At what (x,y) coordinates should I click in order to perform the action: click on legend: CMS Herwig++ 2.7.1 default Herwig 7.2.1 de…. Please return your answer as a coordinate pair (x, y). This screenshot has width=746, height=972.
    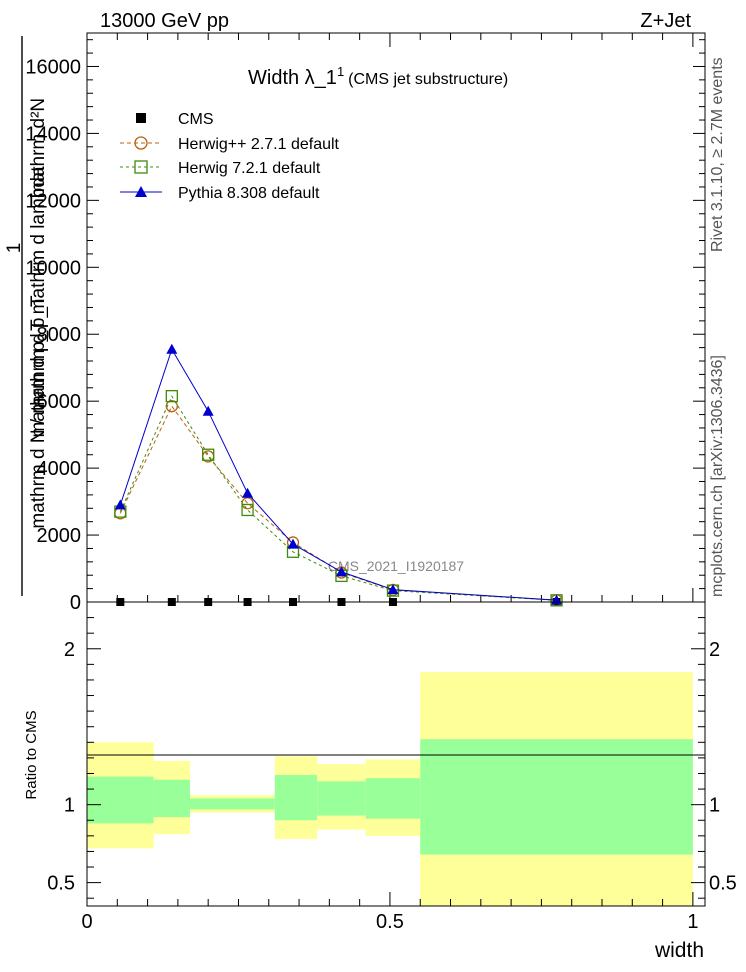
    Looking at the image, I should click on (230, 156).